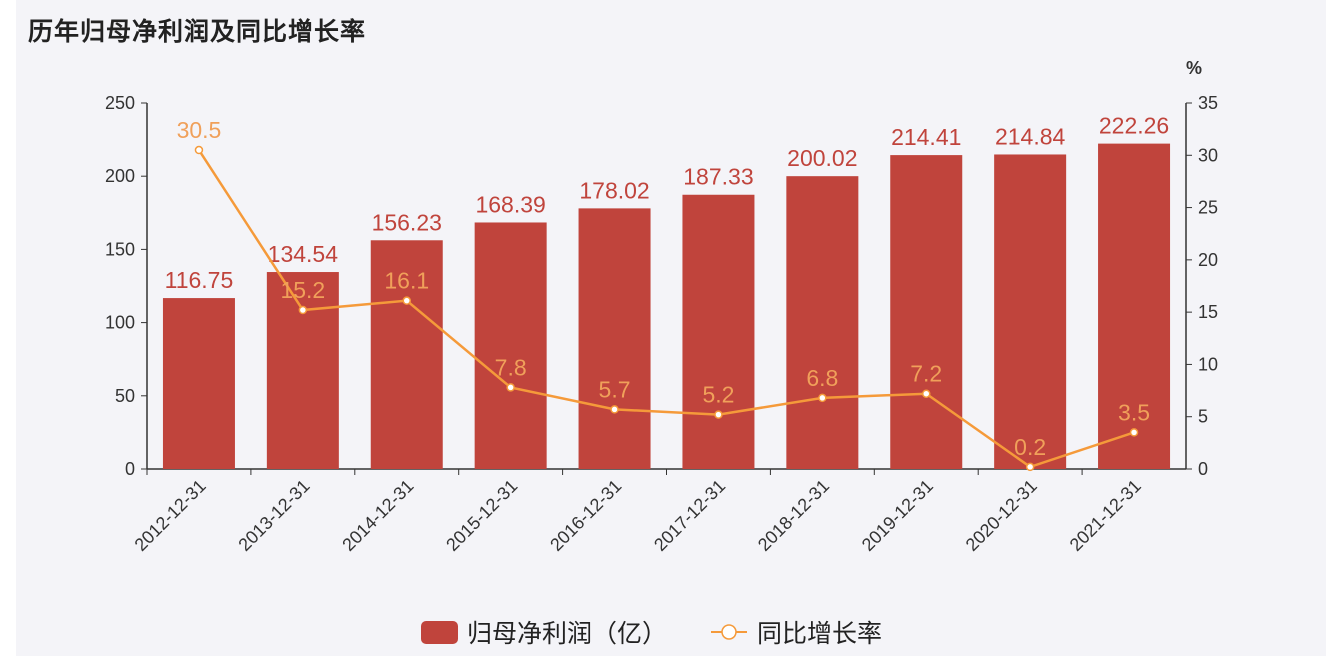 The width and height of the screenshot is (1342, 672). I want to click on bar-data-label: 187.33, so click(718, 177).